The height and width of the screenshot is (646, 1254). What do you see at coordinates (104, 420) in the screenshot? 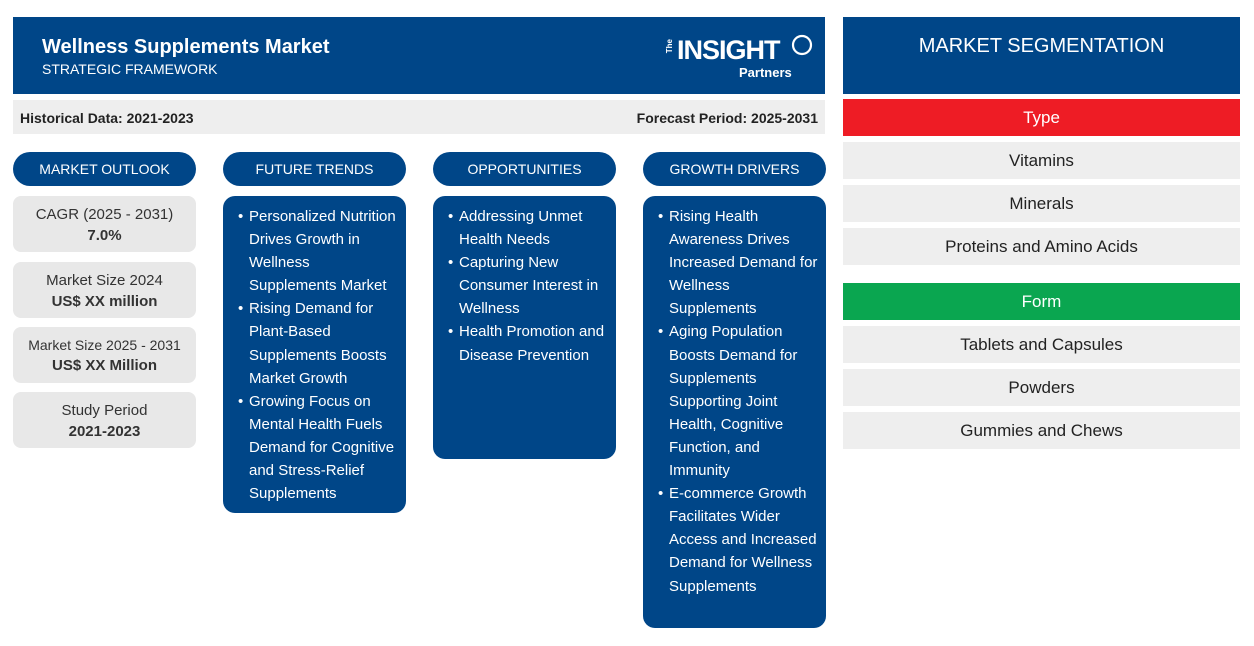
I see `study-period-card: Study Period 2021-2023` at bounding box center [104, 420].